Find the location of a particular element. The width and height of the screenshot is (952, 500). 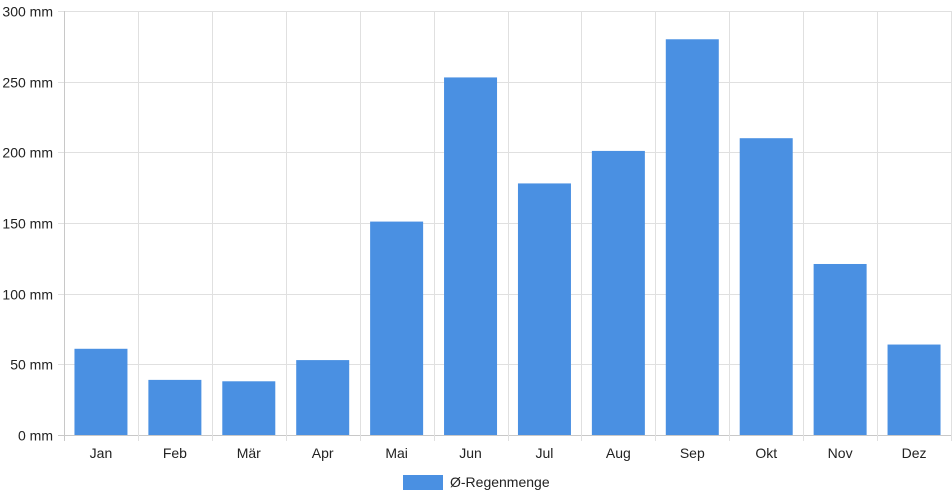

y-tick-label: 200 mm is located at coordinates (27, 153).